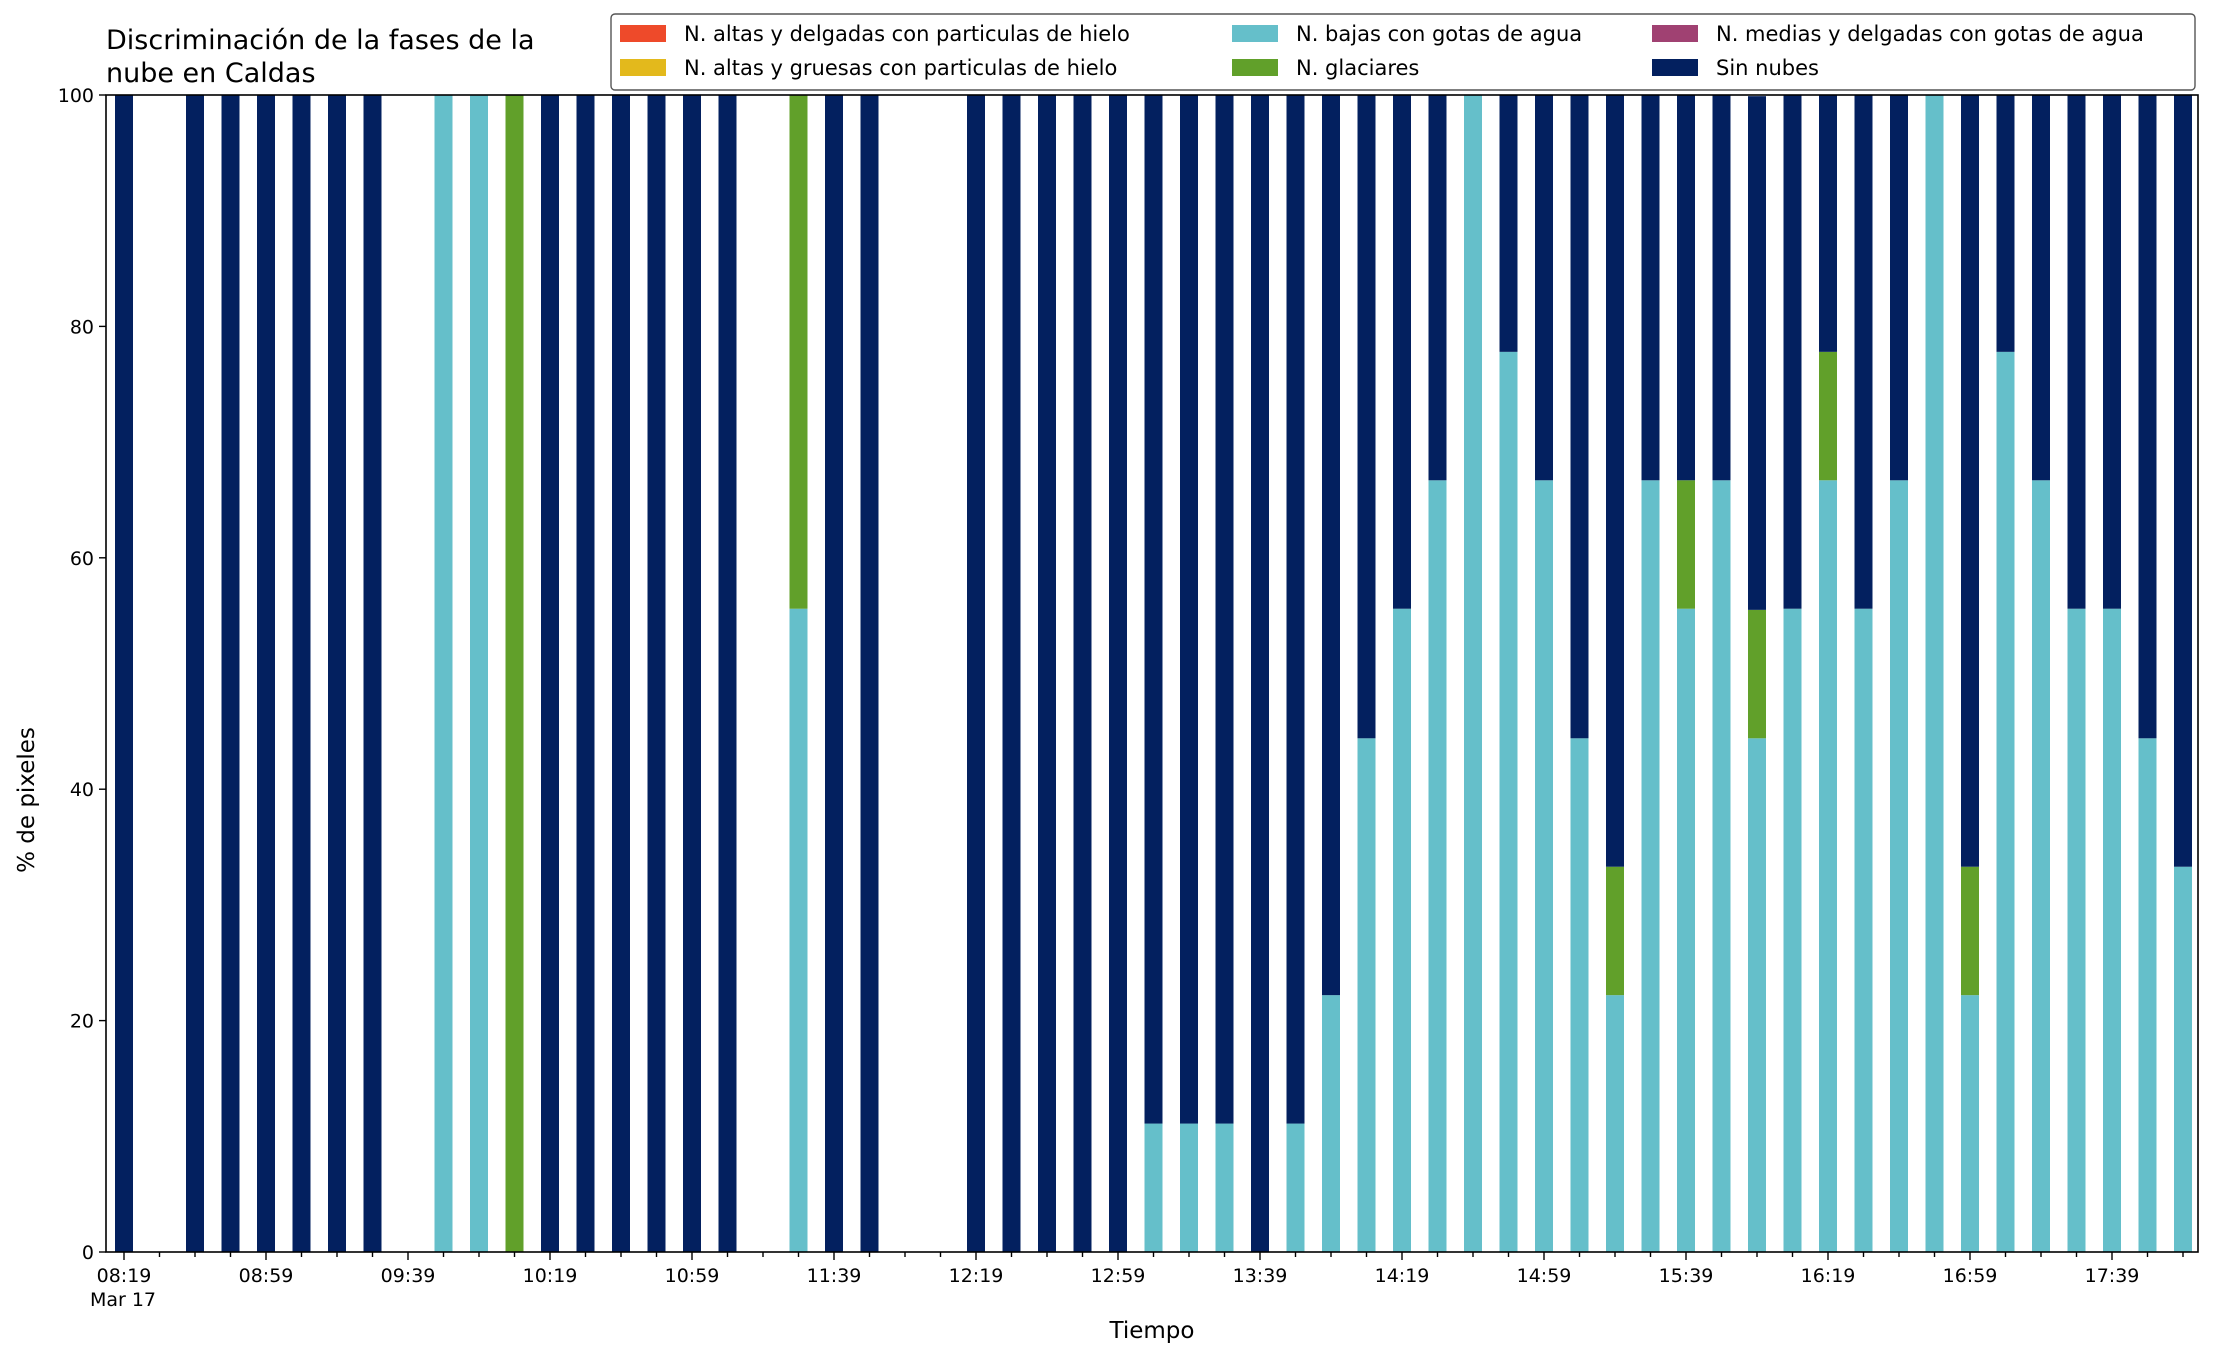 This screenshot has height=1355, width=2216. What do you see at coordinates (621, 673) in the screenshot?
I see `bar-segment-10:39-s5` at bounding box center [621, 673].